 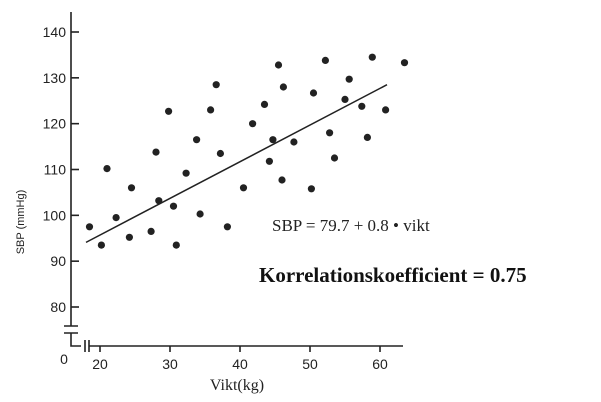 I want to click on y-tick-label: 90, so click(x=58, y=261).